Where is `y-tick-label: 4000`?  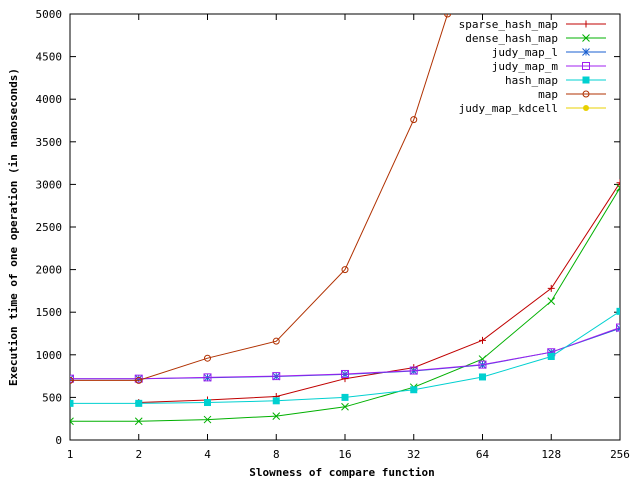 y-tick-label: 4000 is located at coordinates (49, 99).